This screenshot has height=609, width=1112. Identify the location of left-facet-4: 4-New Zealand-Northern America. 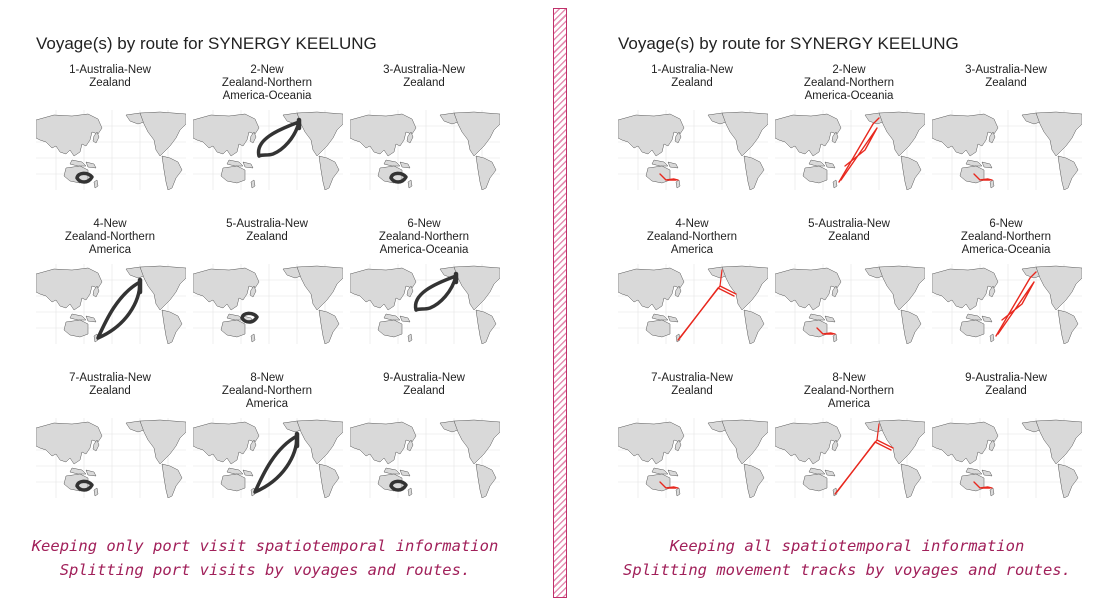
(110, 293).